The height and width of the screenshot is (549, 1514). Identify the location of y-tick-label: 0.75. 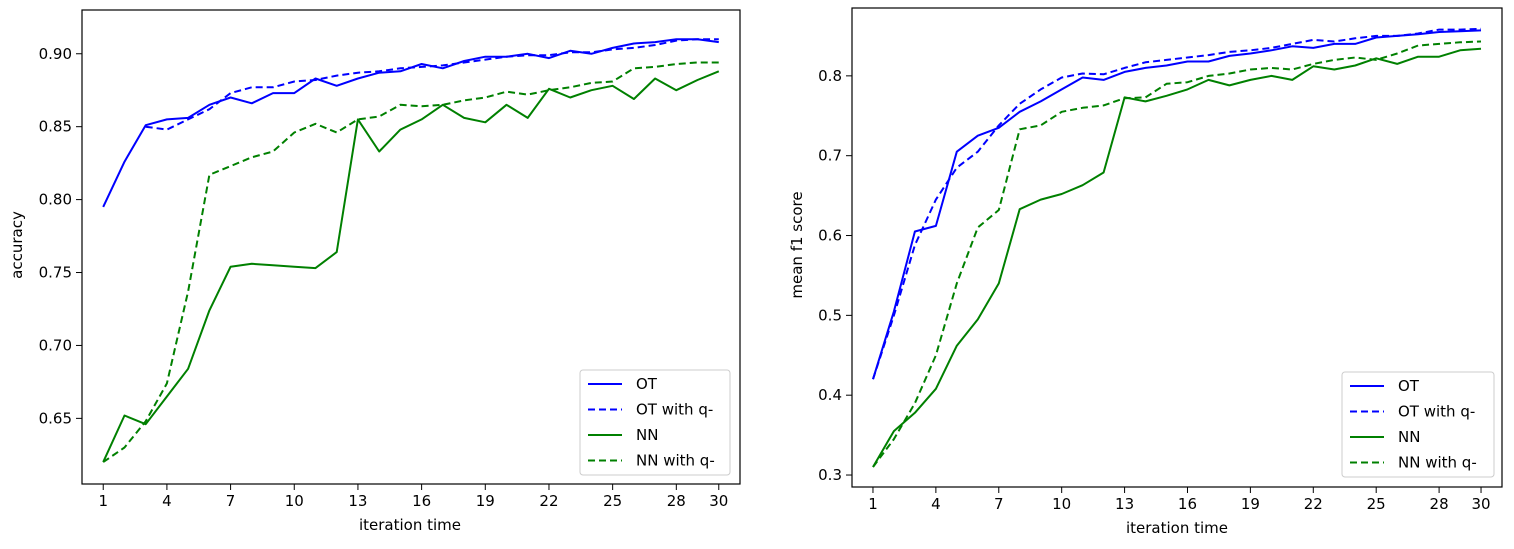
(55, 273).